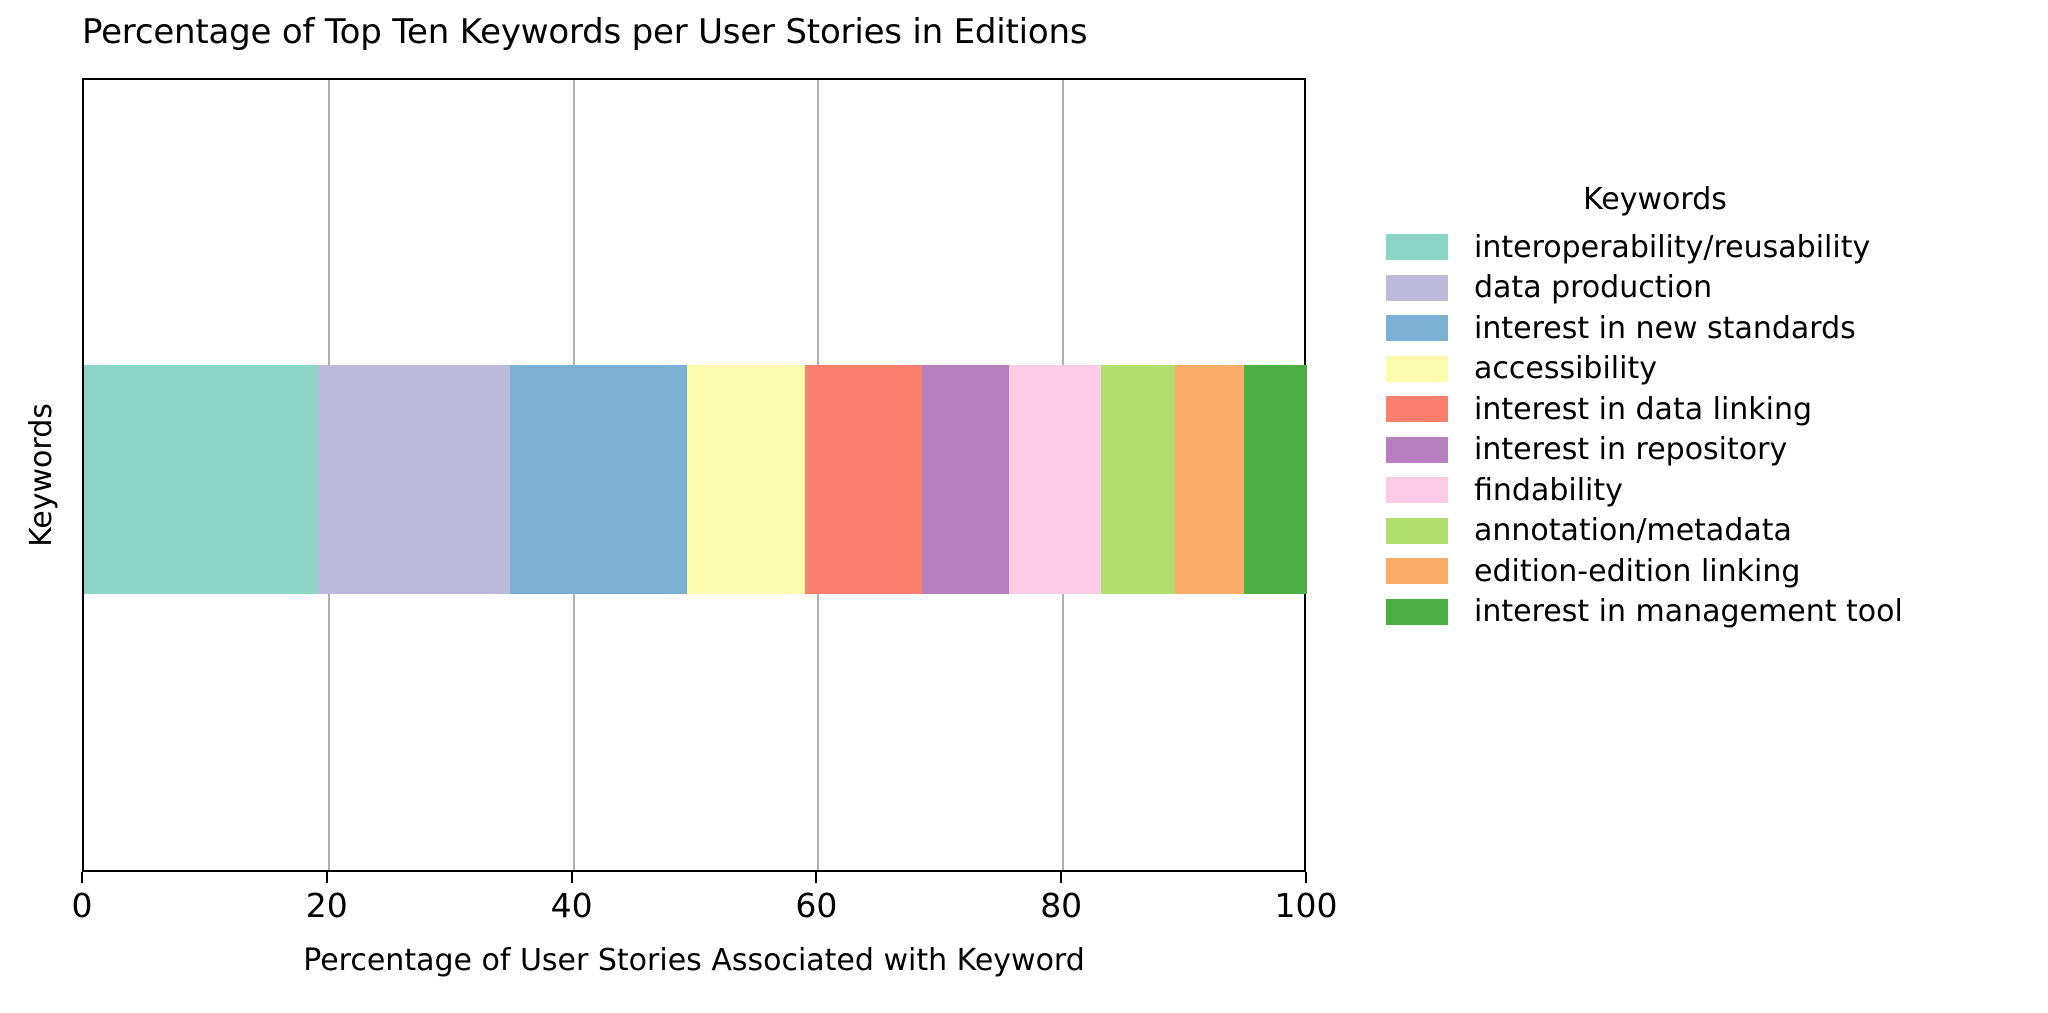 The image size is (2048, 1013). Describe the element at coordinates (1631, 450) in the screenshot. I see `legend-item-label: interest in repository` at that location.